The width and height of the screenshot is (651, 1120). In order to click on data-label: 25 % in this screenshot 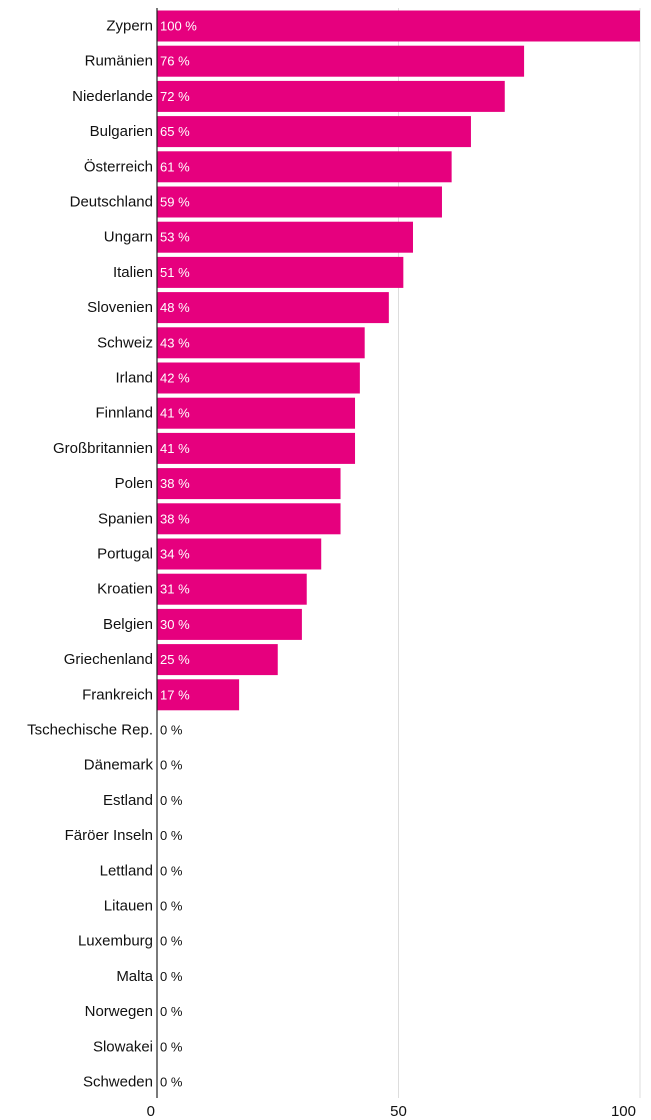, I will do `click(175, 659)`.